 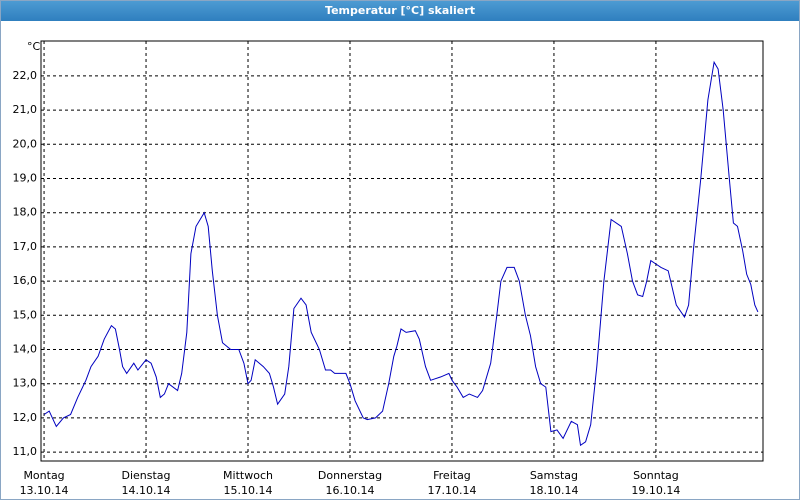 I want to click on x-tick-label: Mittwoch, so click(x=248, y=475).